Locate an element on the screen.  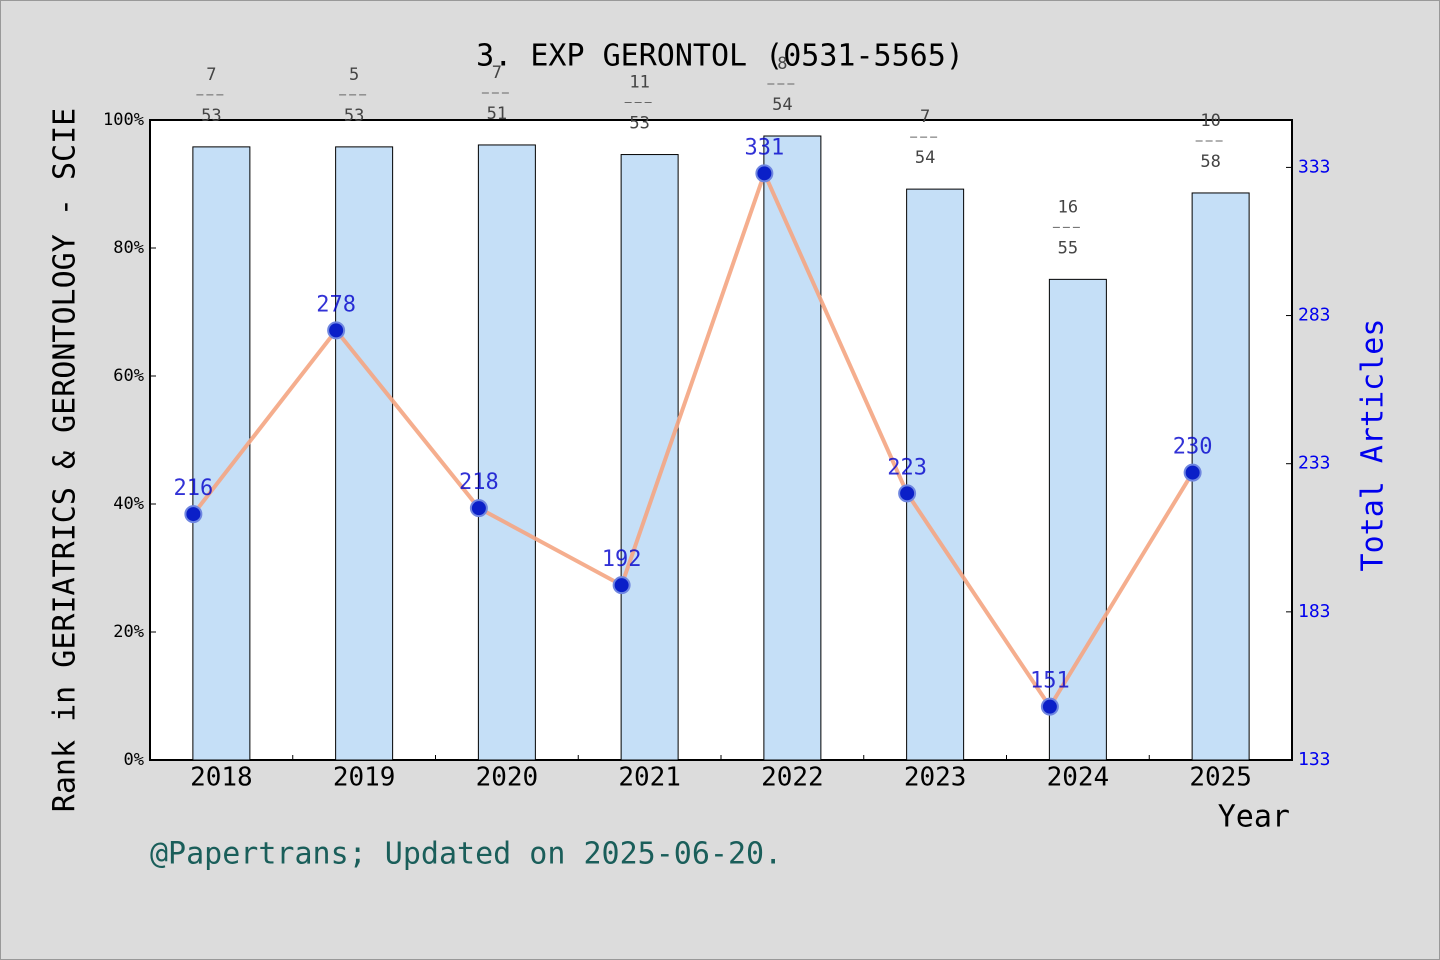
y-tick-label: 40% is located at coordinates (128, 504).